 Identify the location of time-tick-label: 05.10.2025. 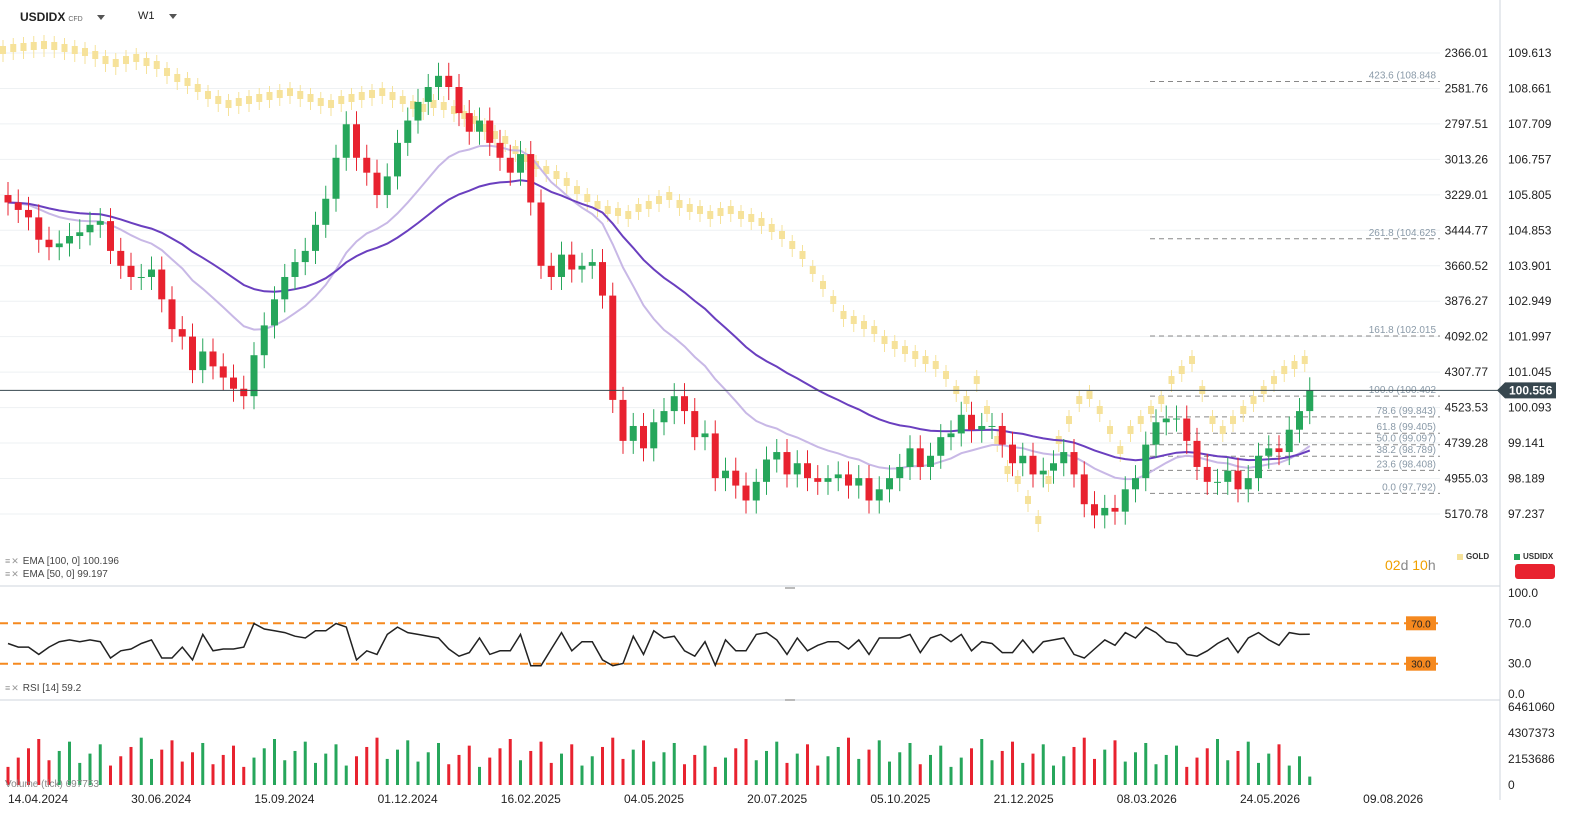
(900, 799).